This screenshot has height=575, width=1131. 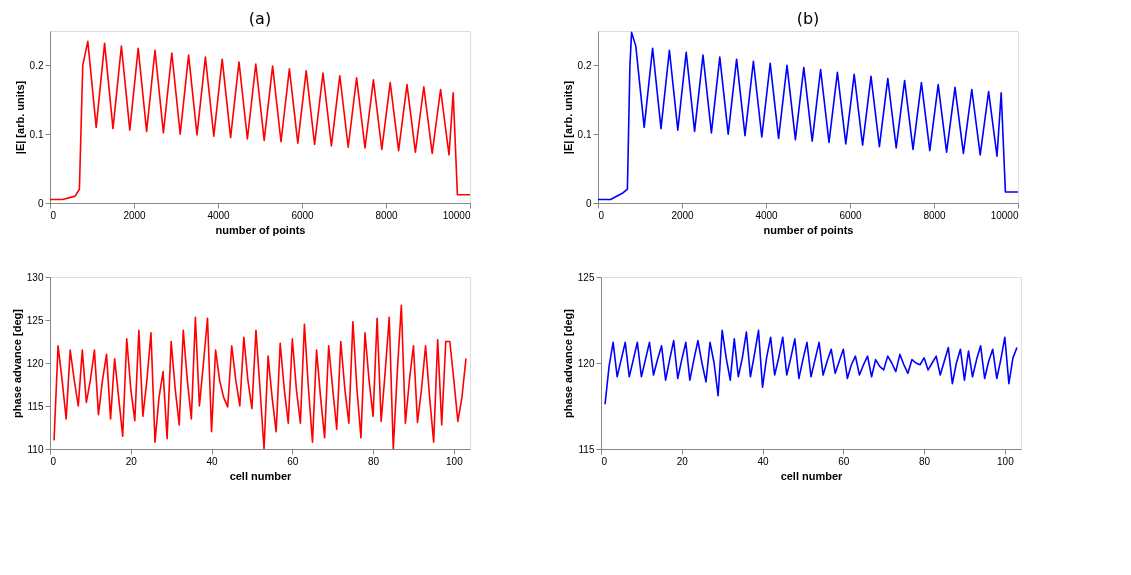 I want to click on chart-title: (b), so click(x=808, y=18).